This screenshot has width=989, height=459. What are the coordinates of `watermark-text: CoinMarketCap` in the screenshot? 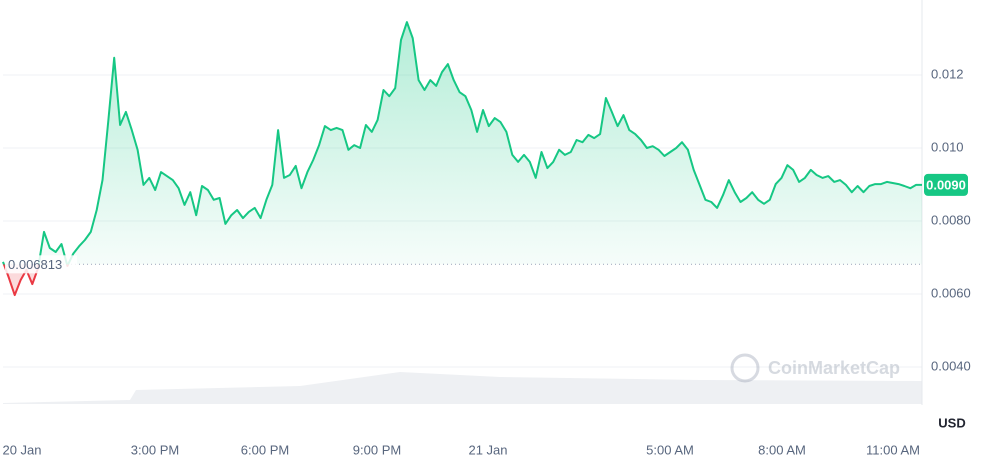 It's located at (834, 368).